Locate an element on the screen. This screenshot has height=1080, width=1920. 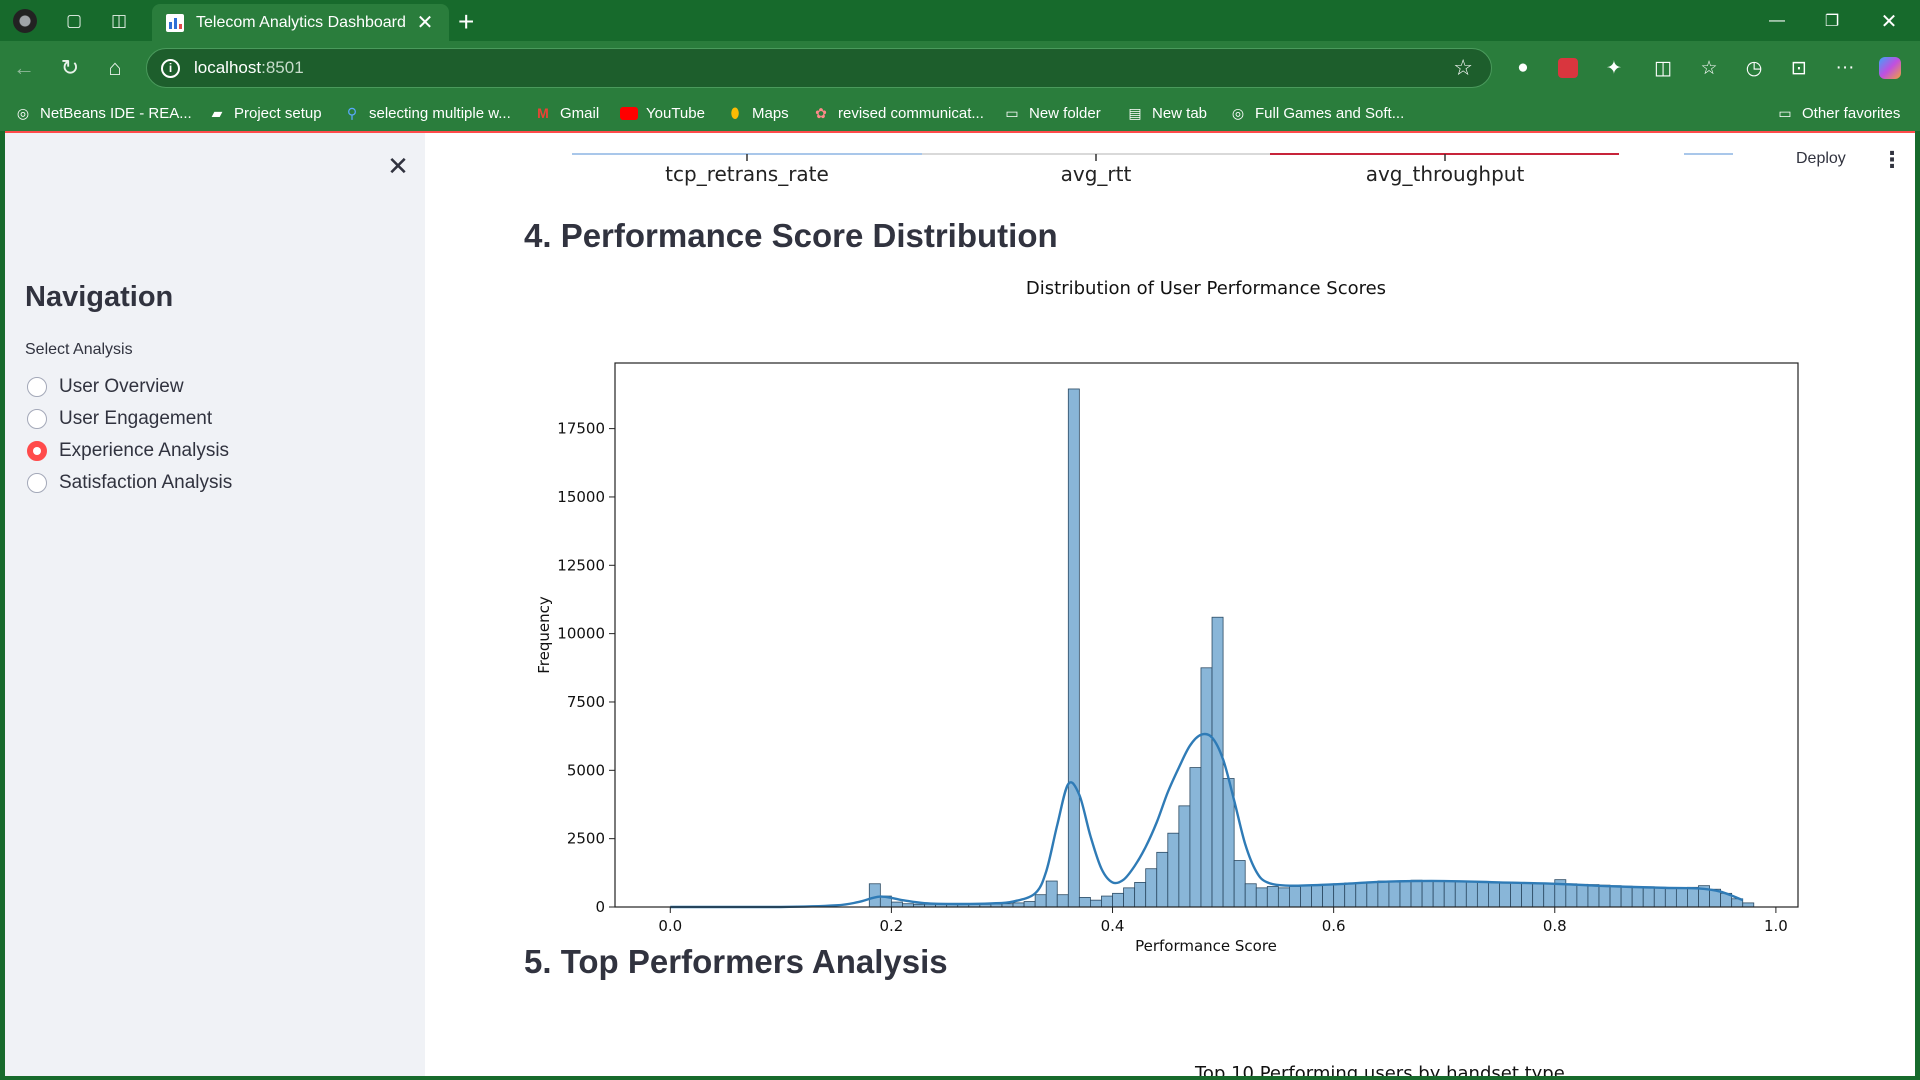
radio-circle-selected is located at coordinates (37, 451).